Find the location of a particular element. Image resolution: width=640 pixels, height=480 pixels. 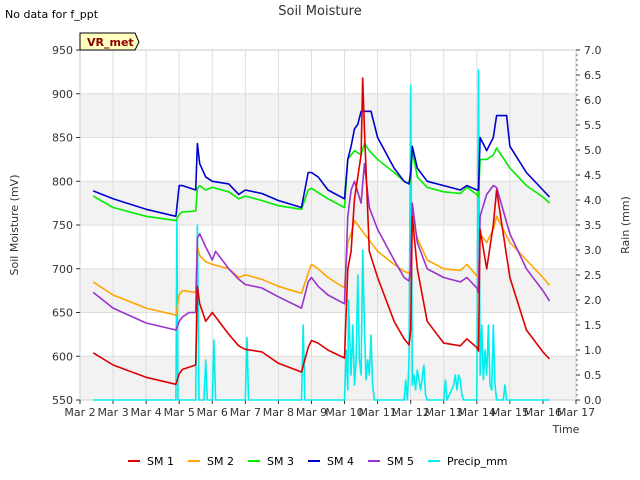

x-tick-label: Mar 4 is located at coordinates (146, 412).